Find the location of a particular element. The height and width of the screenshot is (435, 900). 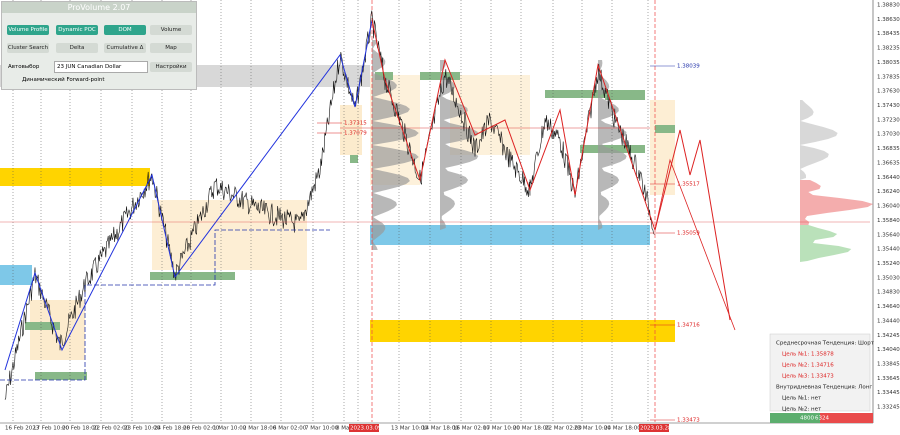

price-label: 1.35240 is located at coordinates (888, 264).